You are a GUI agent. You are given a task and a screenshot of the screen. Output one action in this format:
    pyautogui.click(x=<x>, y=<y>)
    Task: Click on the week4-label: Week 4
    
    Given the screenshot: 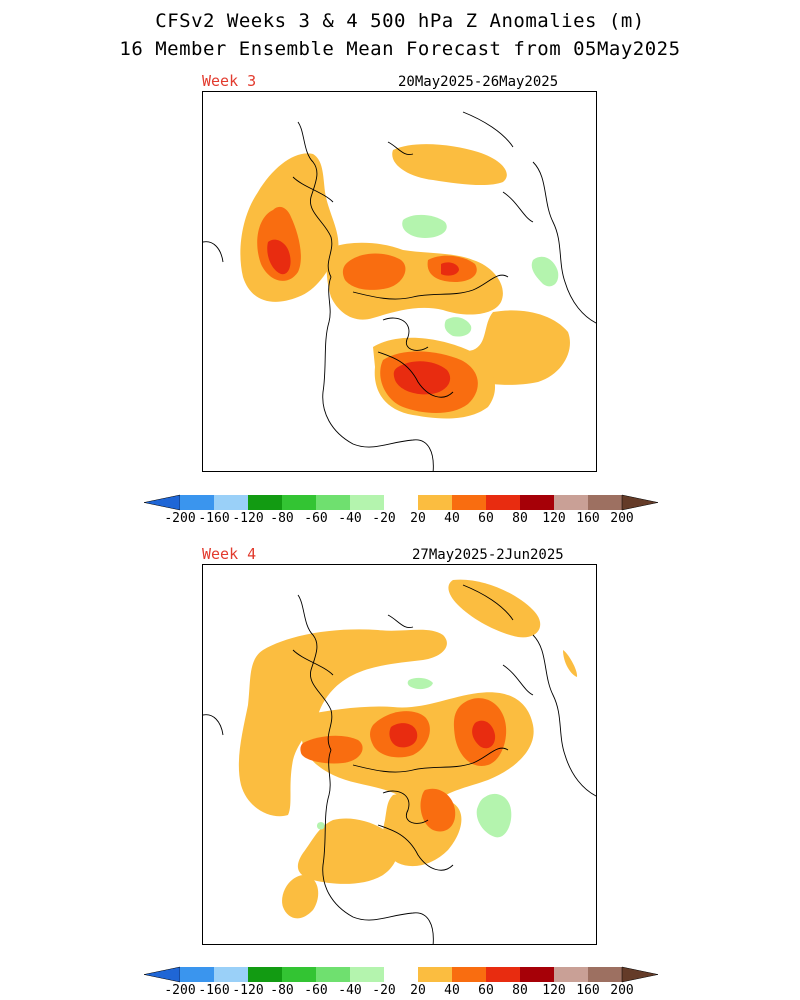 What is the action you would take?
    pyautogui.click(x=229, y=554)
    